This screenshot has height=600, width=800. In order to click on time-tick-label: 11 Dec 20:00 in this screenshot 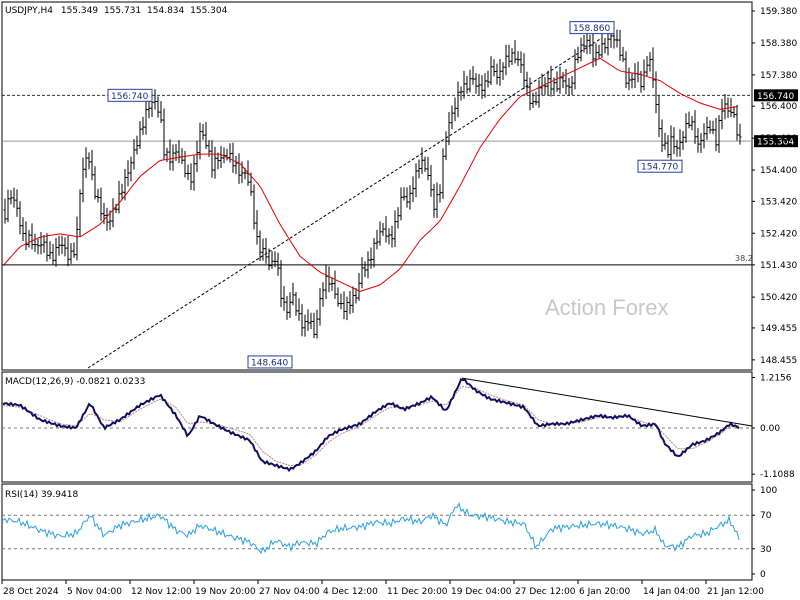, I will do `click(417, 592)`.